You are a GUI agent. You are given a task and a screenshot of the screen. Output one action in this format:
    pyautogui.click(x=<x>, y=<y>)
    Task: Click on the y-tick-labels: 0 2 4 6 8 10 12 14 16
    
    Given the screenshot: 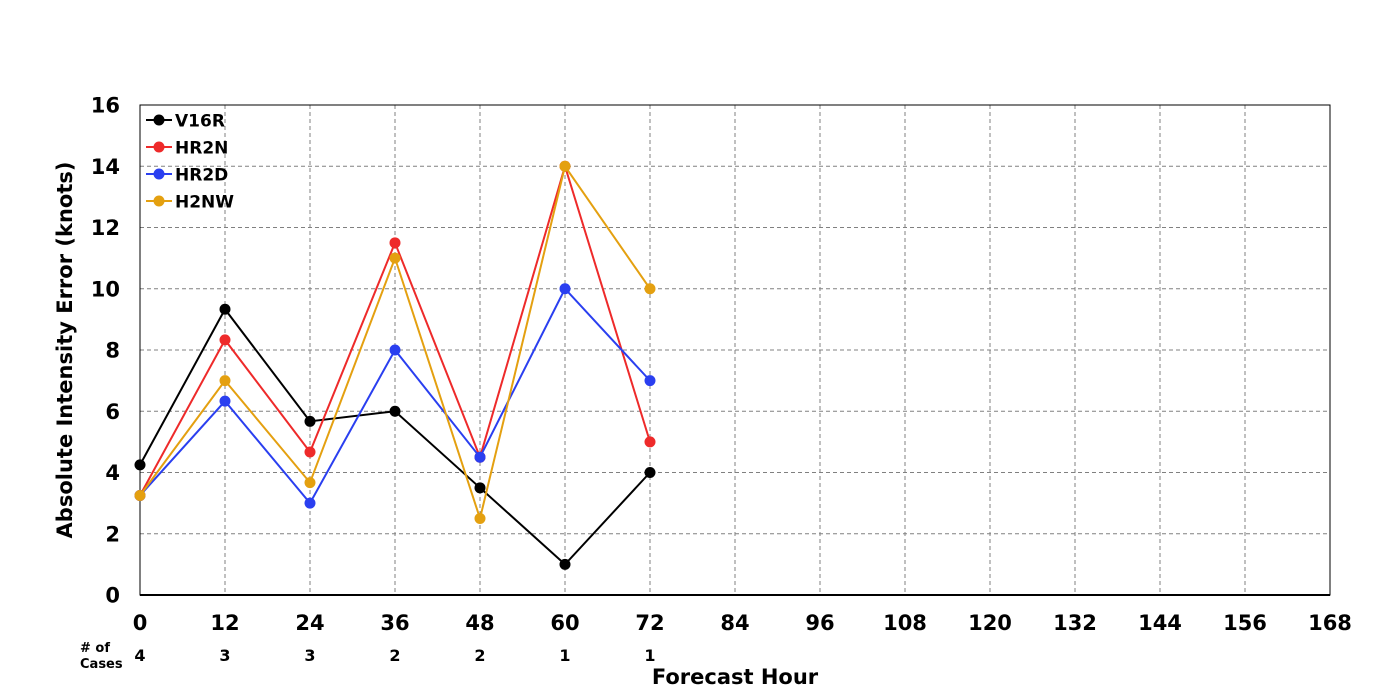 What is the action you would take?
    pyautogui.click(x=105, y=351)
    